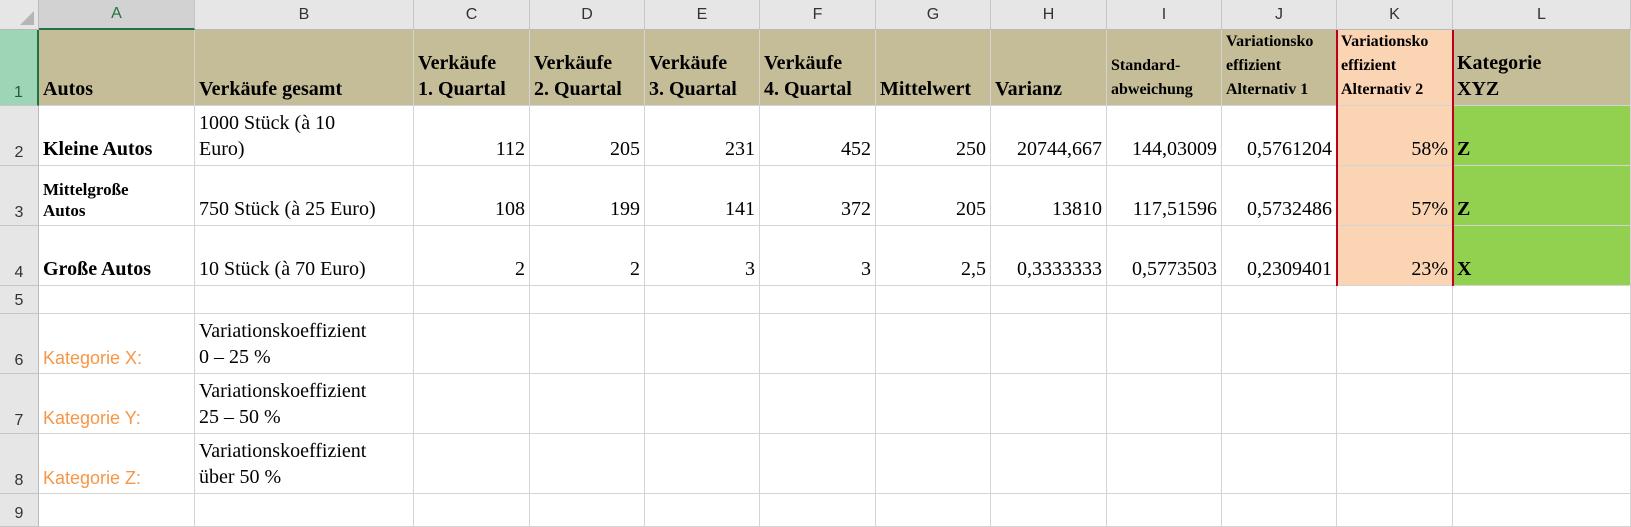  What do you see at coordinates (472, 344) in the screenshot?
I see `cell-c6` at bounding box center [472, 344].